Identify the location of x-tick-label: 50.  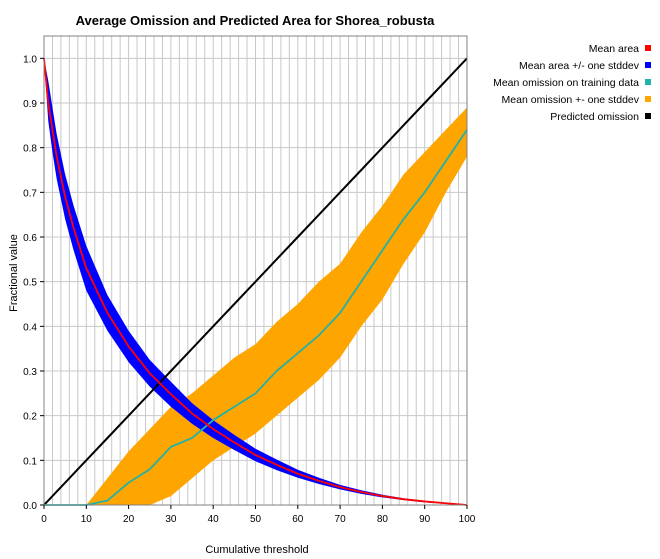
(256, 519).